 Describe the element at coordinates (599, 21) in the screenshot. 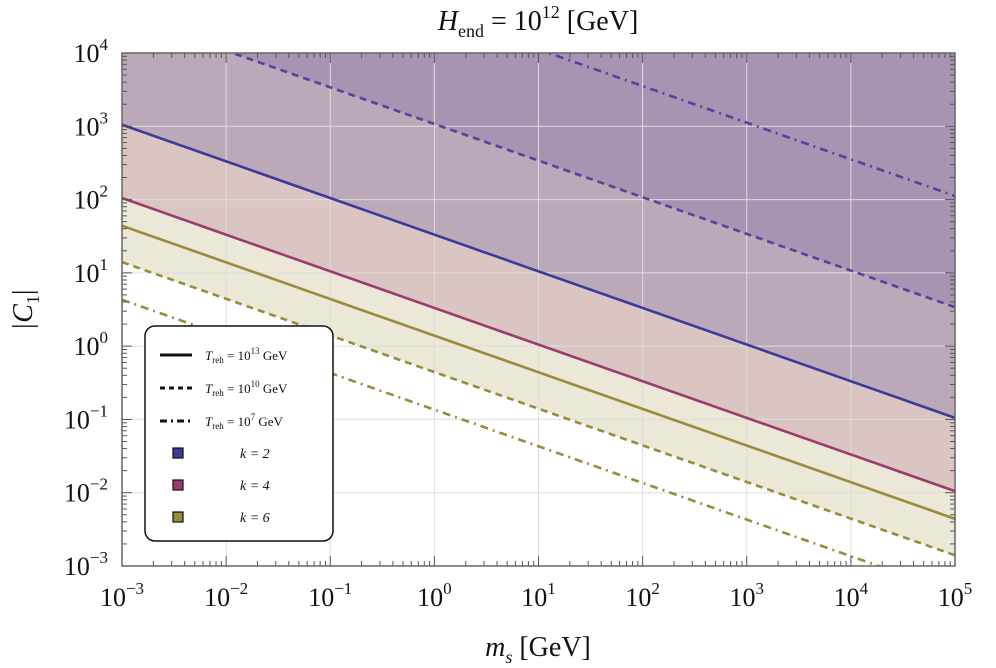

I see `title-unit: [GeV]` at that location.